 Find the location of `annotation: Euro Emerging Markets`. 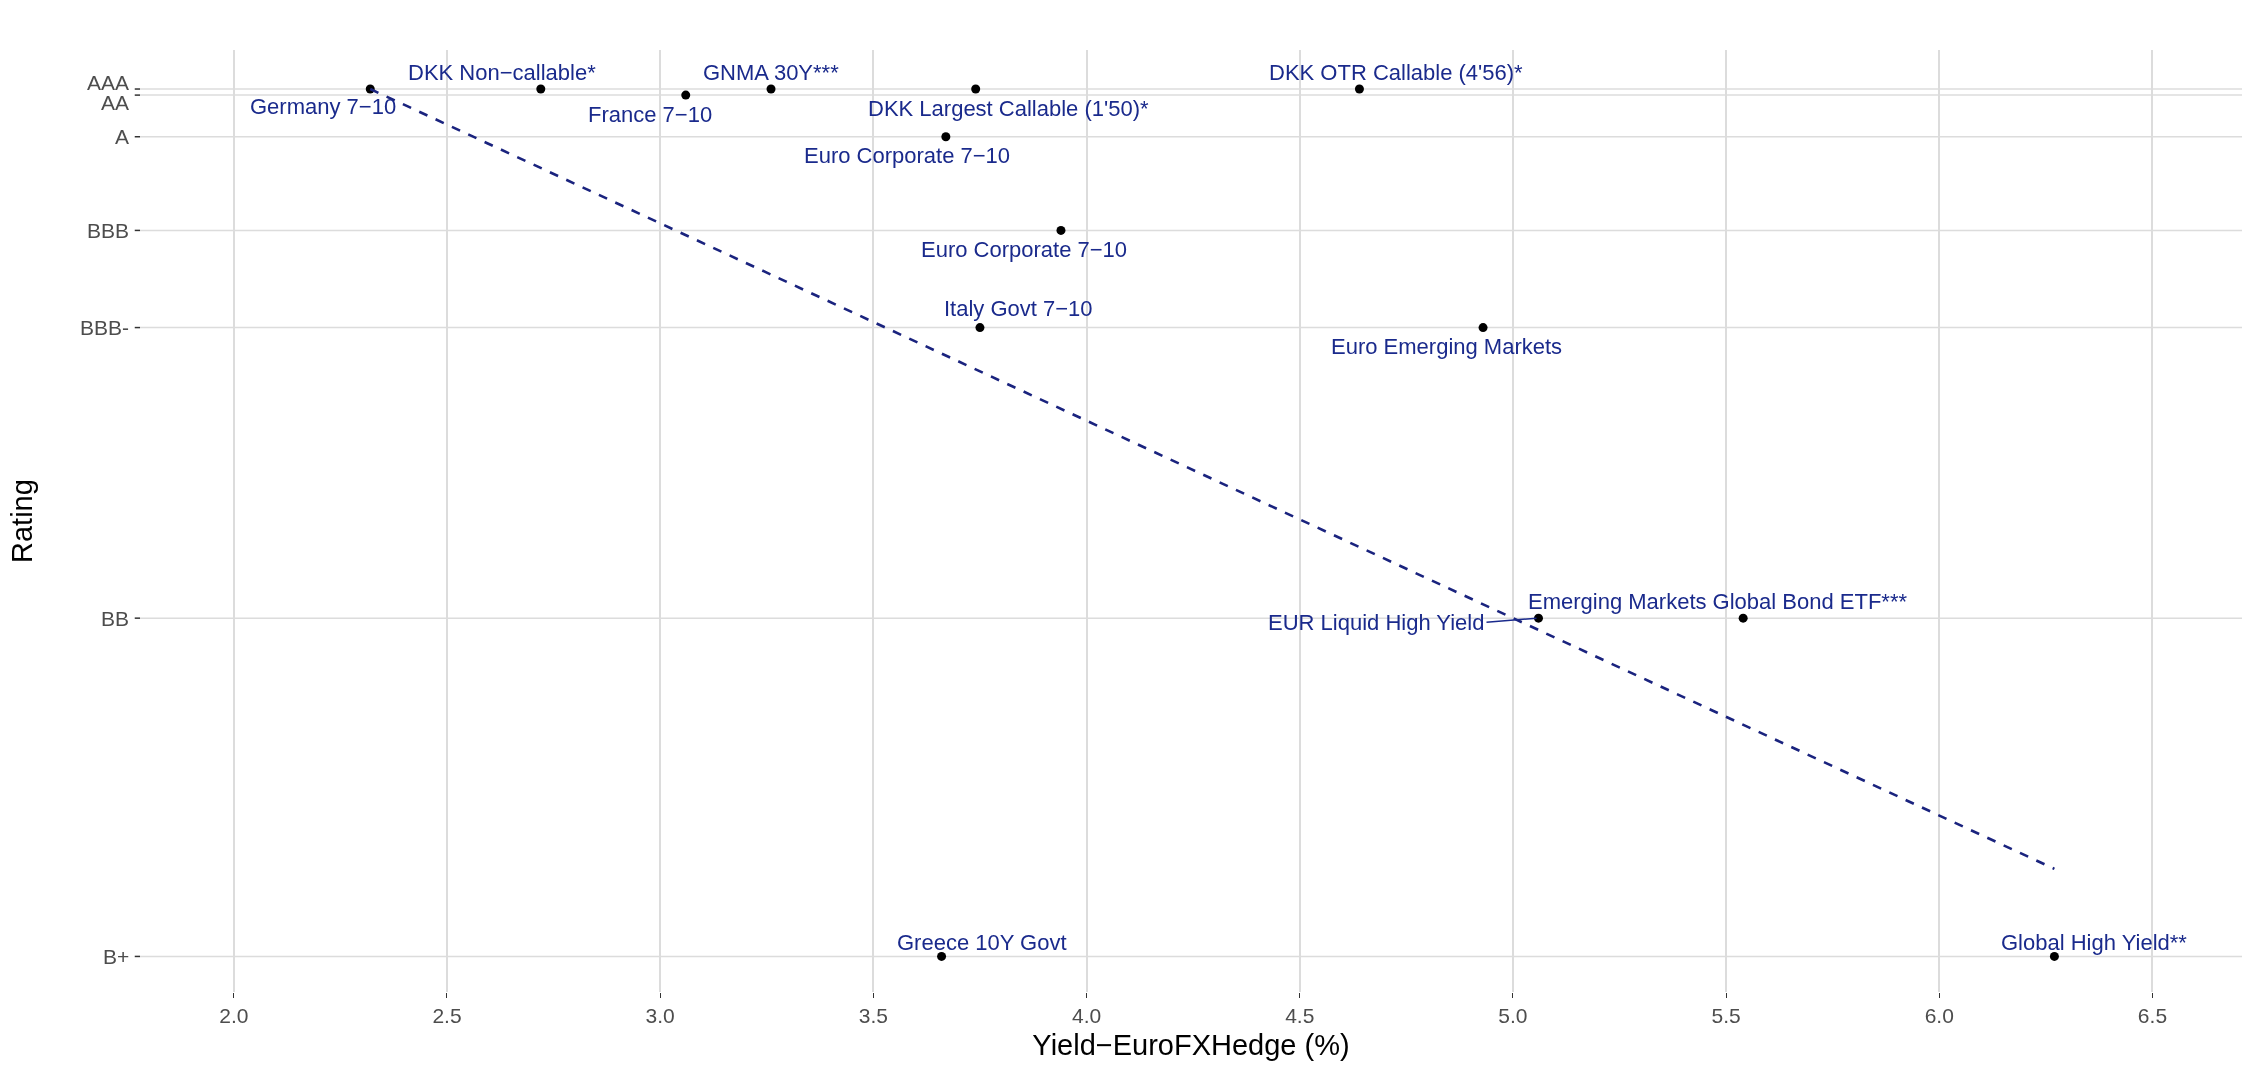

annotation: Euro Emerging Markets is located at coordinates (1447, 346).